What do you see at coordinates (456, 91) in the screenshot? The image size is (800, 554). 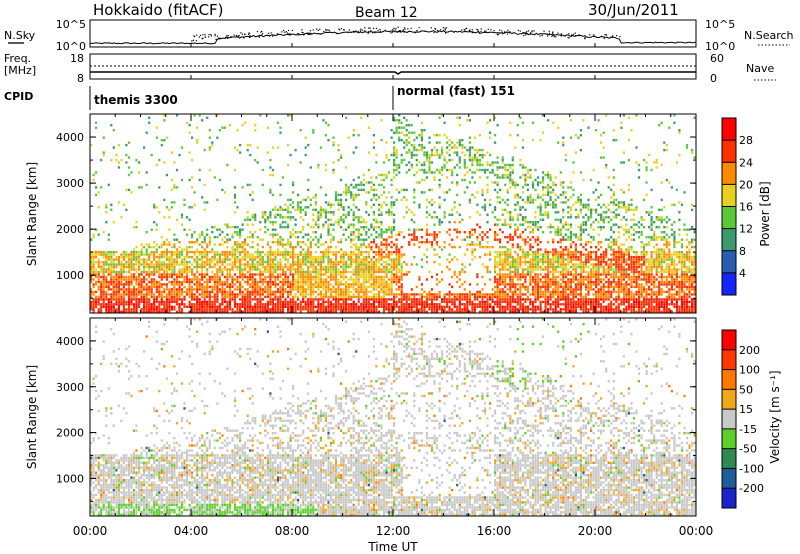 I see `cpid-mode-2: normal (fast) 151` at bounding box center [456, 91].